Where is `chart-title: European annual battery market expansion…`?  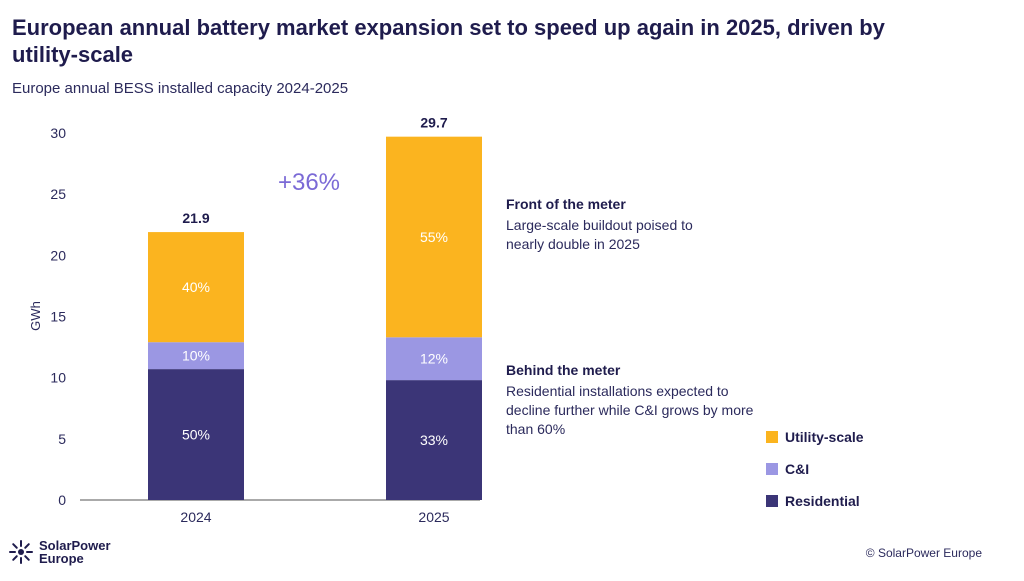 chart-title: European annual battery market expansion… is located at coordinates (448, 41).